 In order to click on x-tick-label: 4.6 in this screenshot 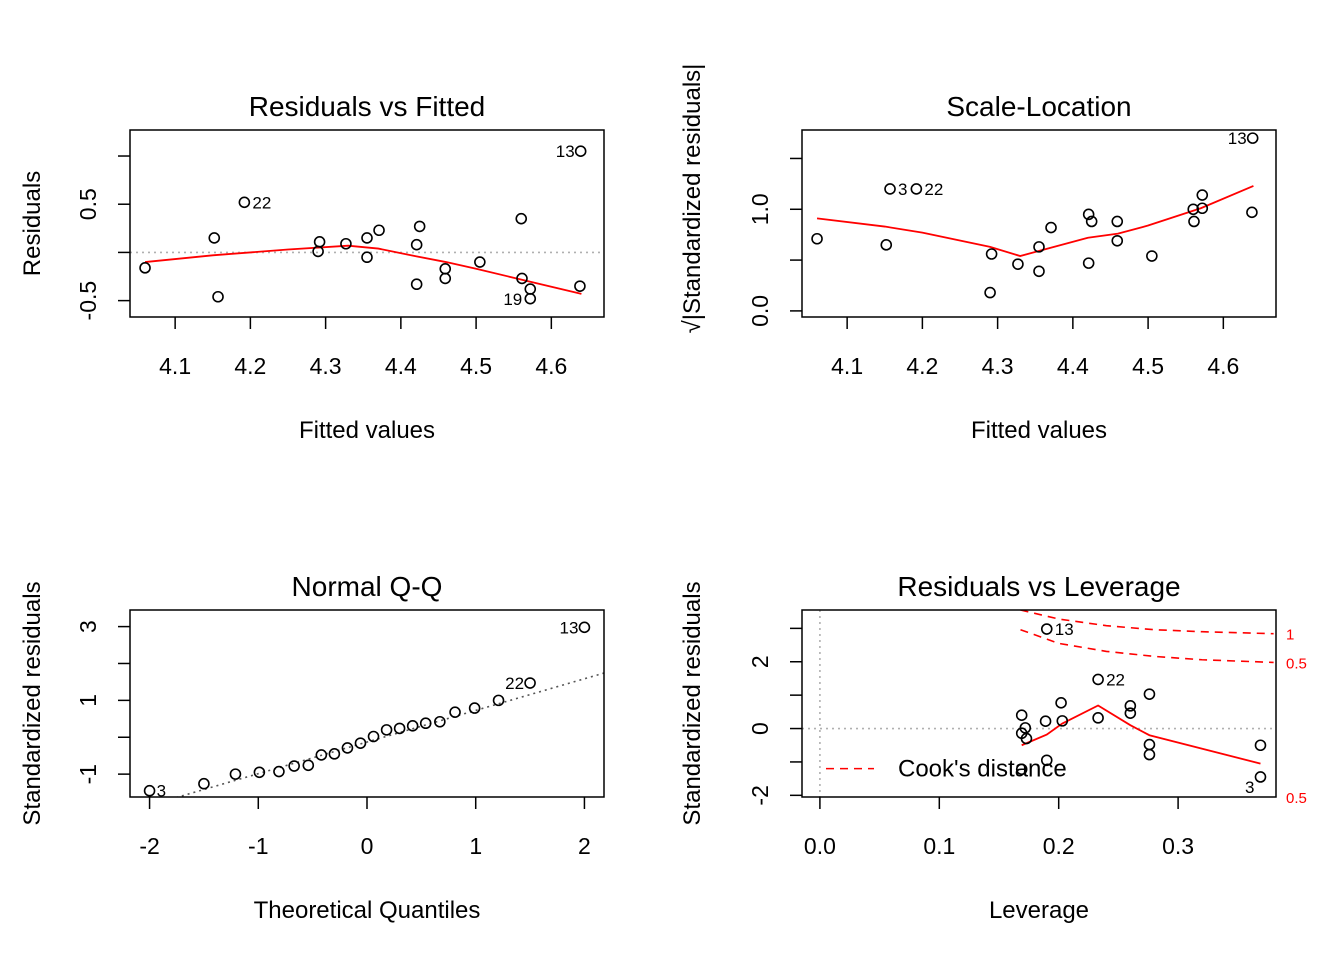, I will do `click(1223, 366)`.